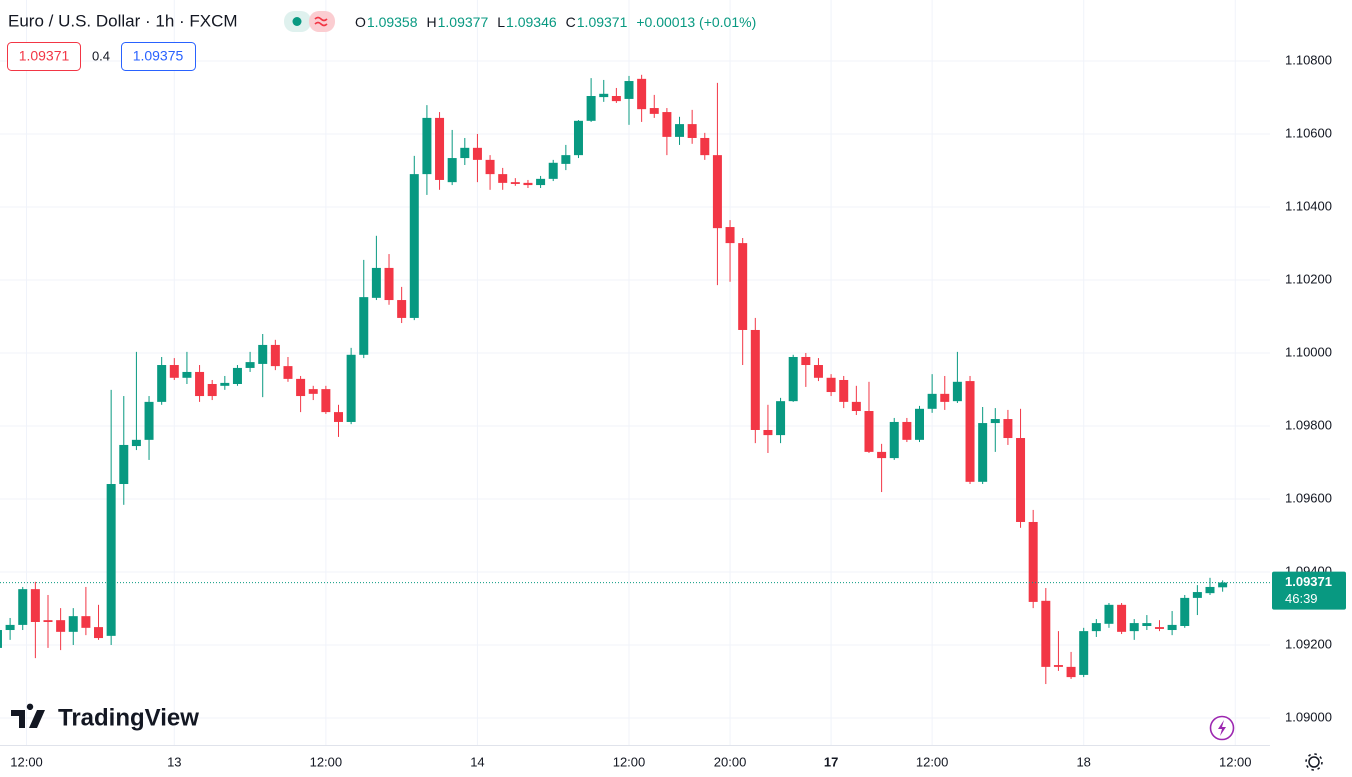 This screenshot has width=1352, height=777. Describe the element at coordinates (531, 22) in the screenshot. I see `ohlc-value: 1.09346` at that location.